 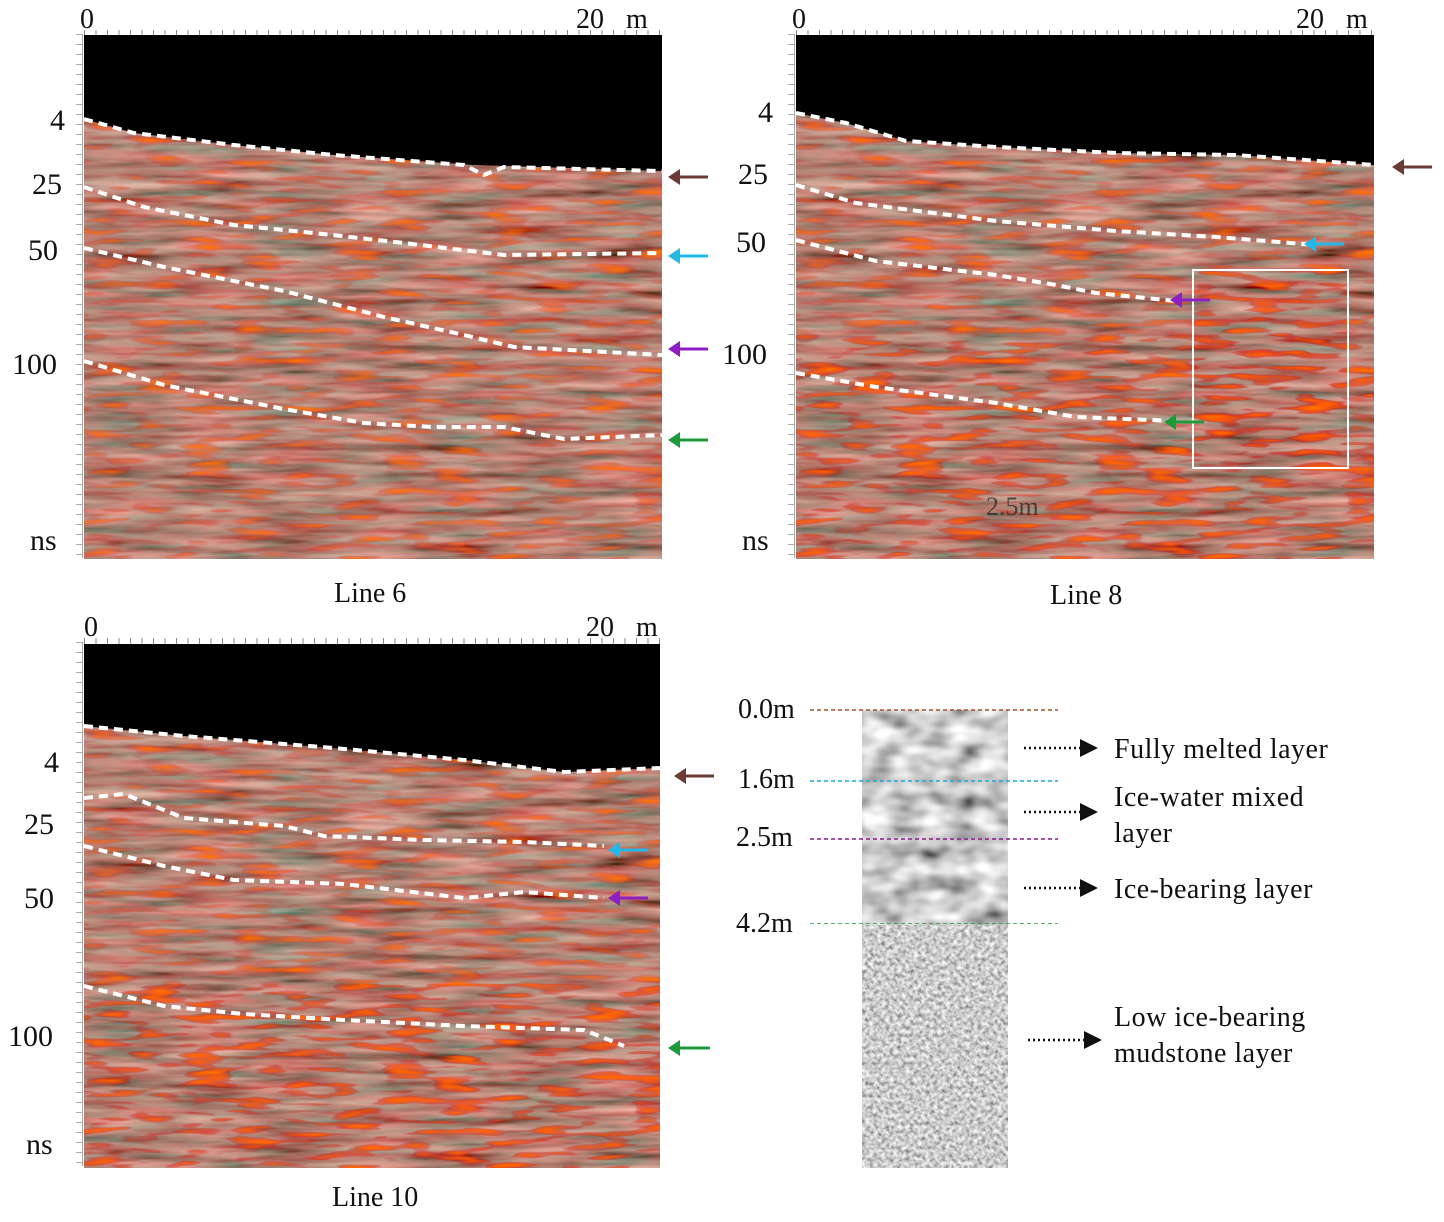 What do you see at coordinates (766, 779) in the screenshot?
I see `depth-label-1: 1.6m` at bounding box center [766, 779].